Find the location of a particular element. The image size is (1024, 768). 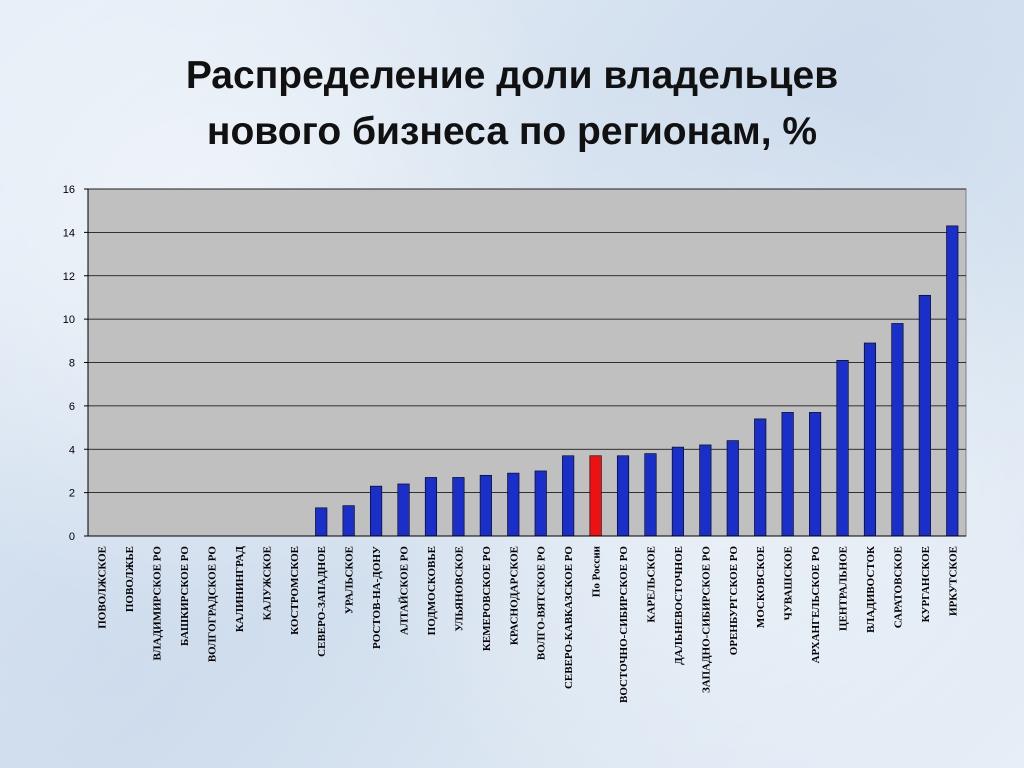

x-category-label: КЕМЕРОВСКОЕ РО is located at coordinates (487, 599).